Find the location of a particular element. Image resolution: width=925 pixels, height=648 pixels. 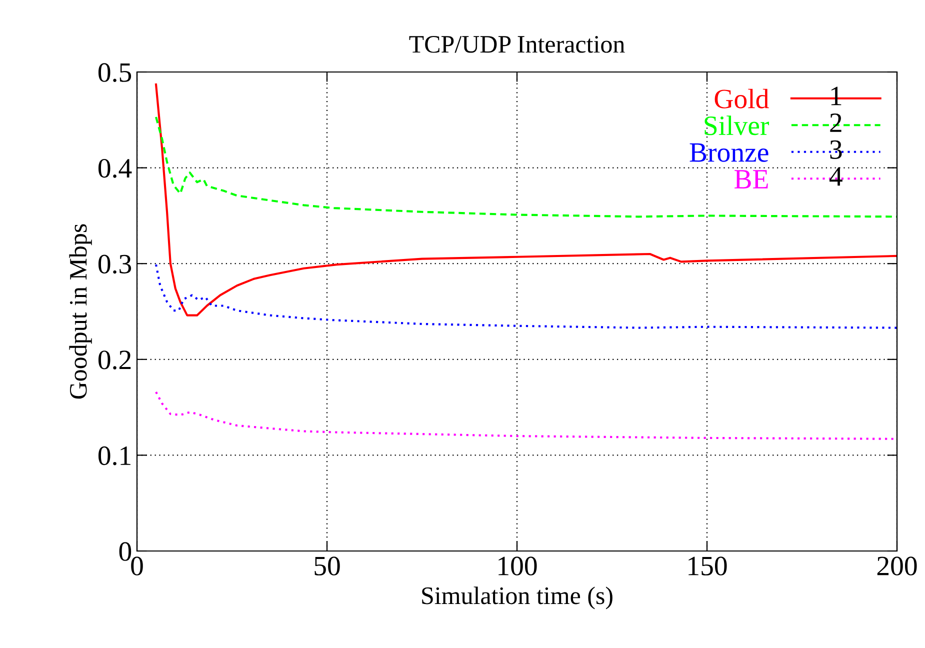

x-tick-label: 150 is located at coordinates (707, 566).